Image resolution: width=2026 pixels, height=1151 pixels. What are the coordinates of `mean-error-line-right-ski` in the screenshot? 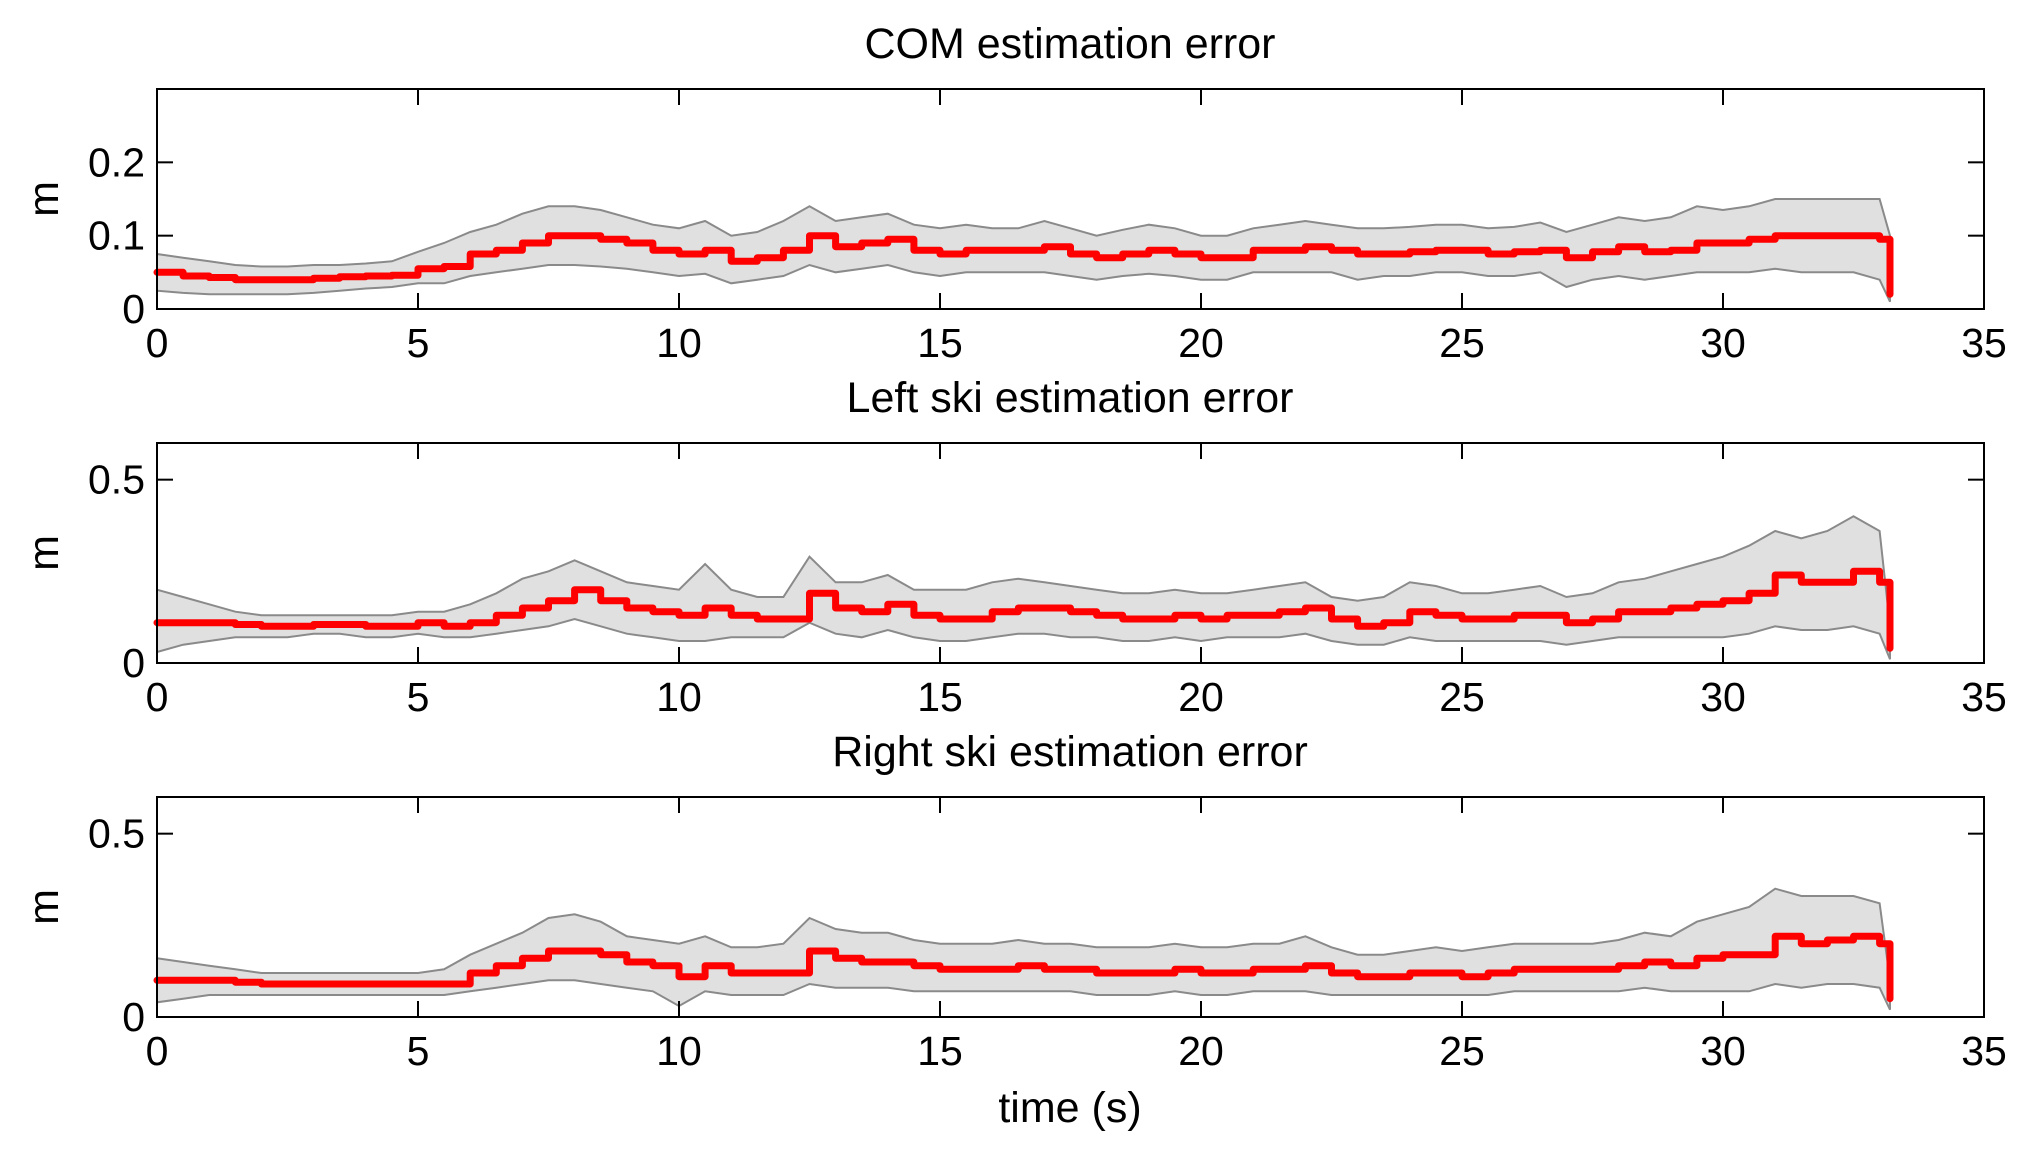 It's located at (1023, 967).